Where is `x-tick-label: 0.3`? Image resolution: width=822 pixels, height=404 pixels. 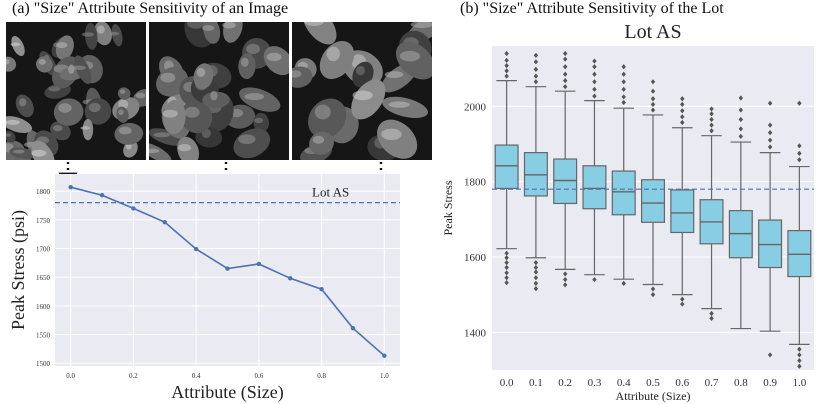 x-tick-label: 0.3 is located at coordinates (595, 383).